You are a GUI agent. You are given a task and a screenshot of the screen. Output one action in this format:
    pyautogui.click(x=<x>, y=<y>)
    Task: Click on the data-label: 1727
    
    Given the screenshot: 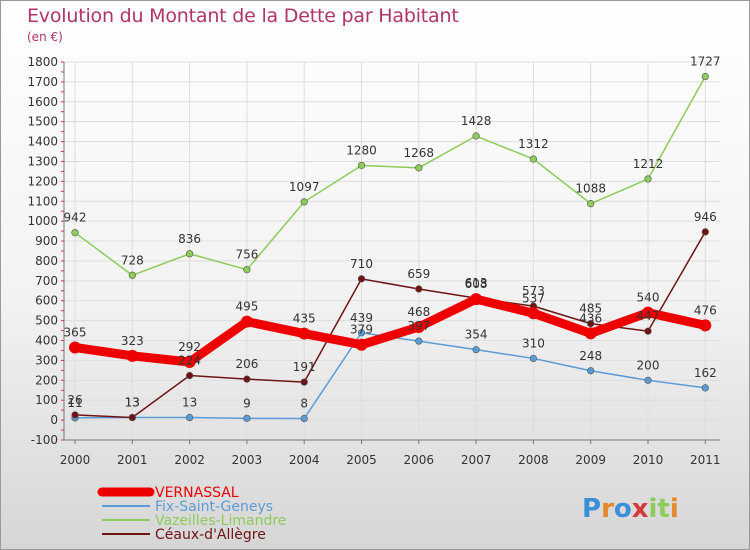 What is the action you would take?
    pyautogui.click(x=705, y=62)
    